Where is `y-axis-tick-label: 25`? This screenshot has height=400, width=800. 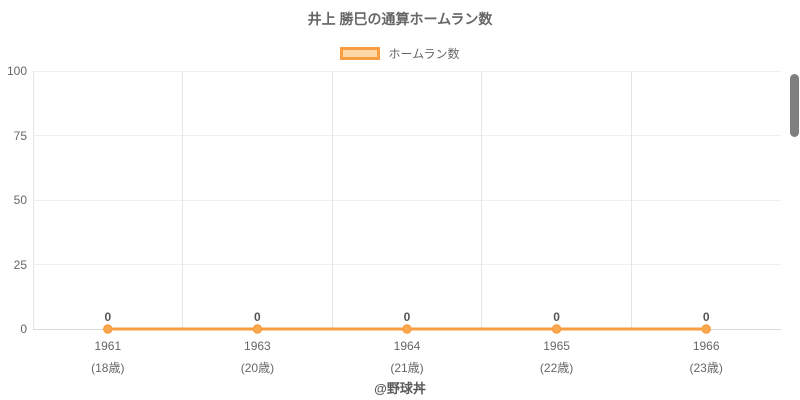 y-axis-tick-label: 25 is located at coordinates (20, 264).